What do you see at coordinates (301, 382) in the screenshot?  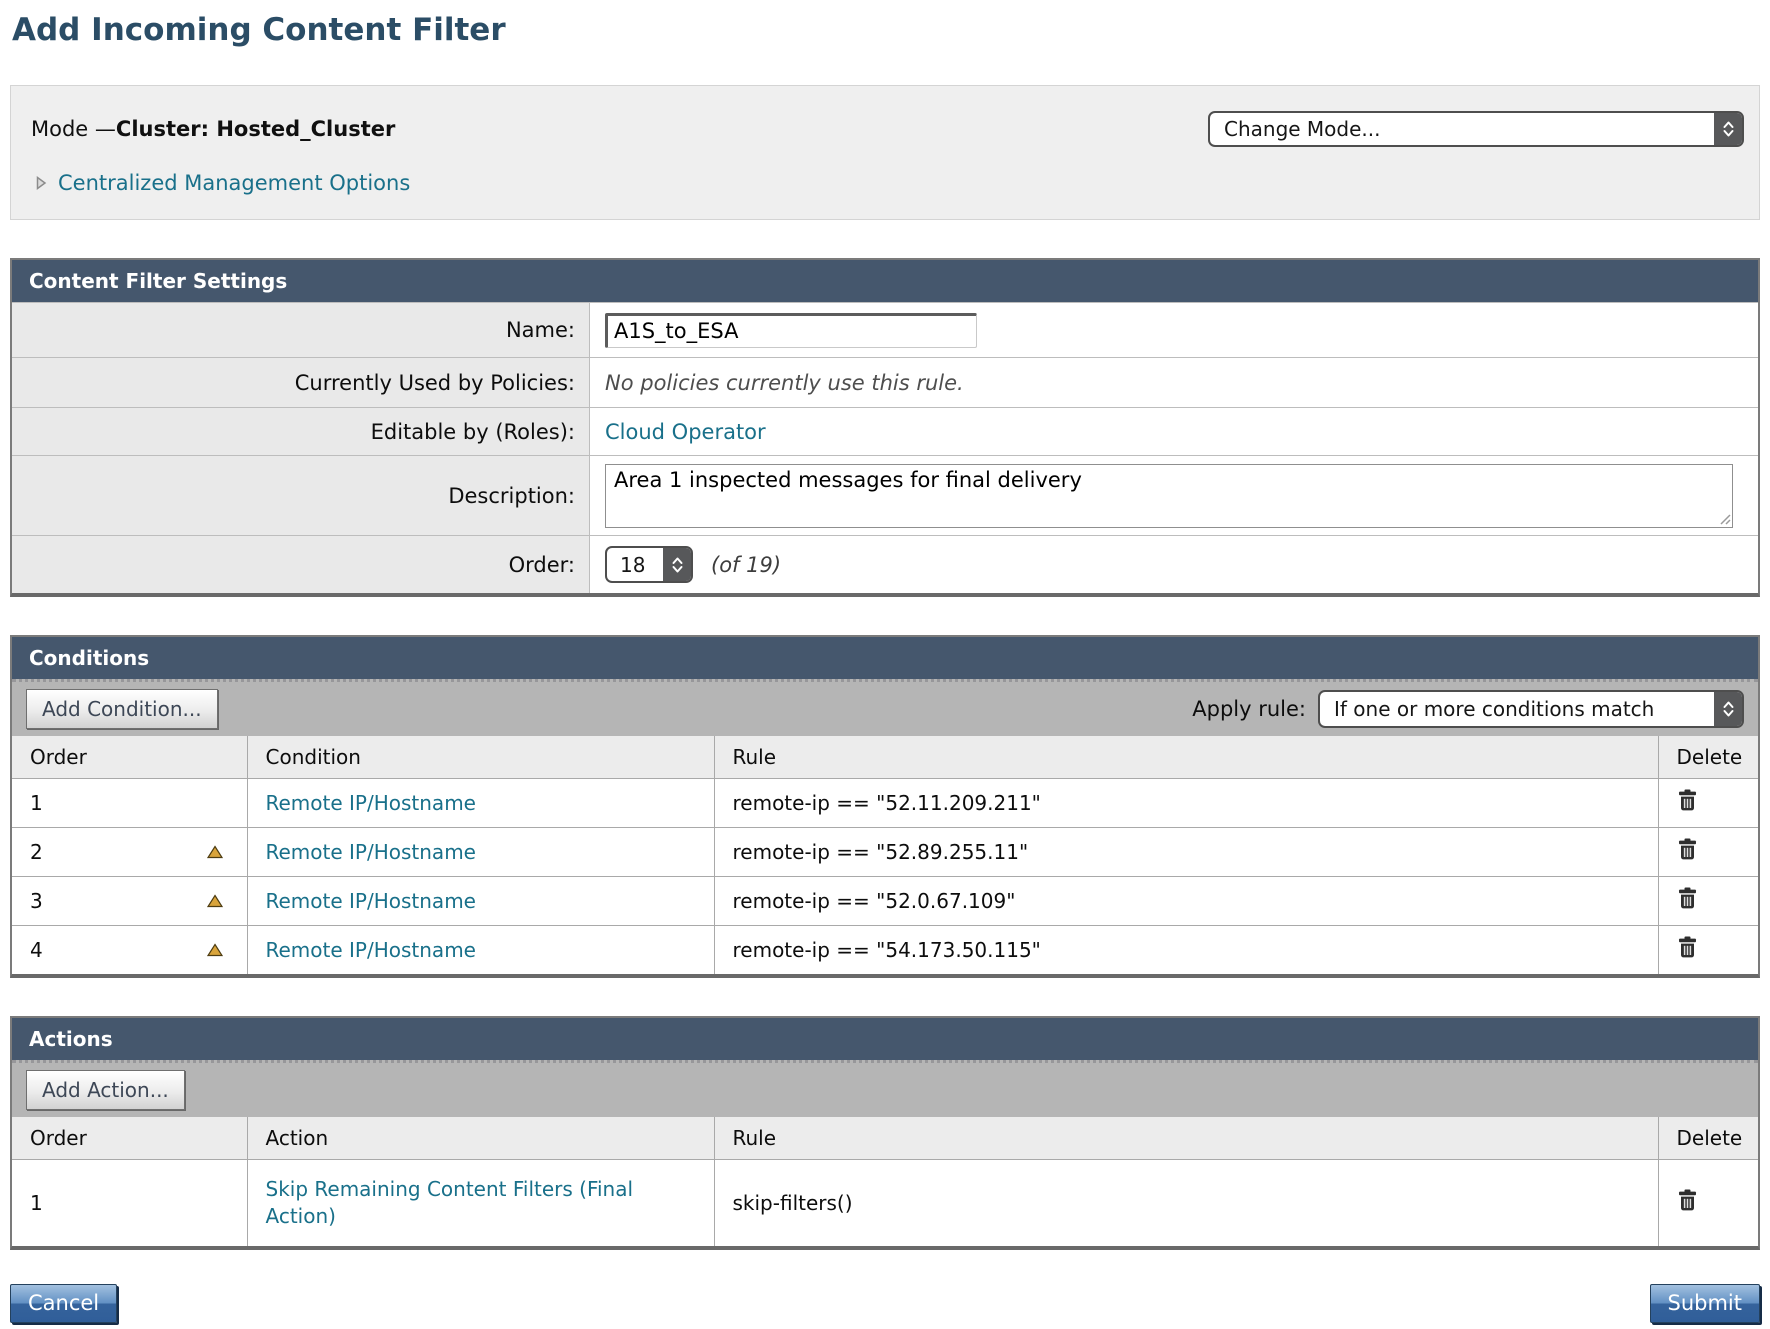 I see `policies-label: Currently Used by Policies:` at bounding box center [301, 382].